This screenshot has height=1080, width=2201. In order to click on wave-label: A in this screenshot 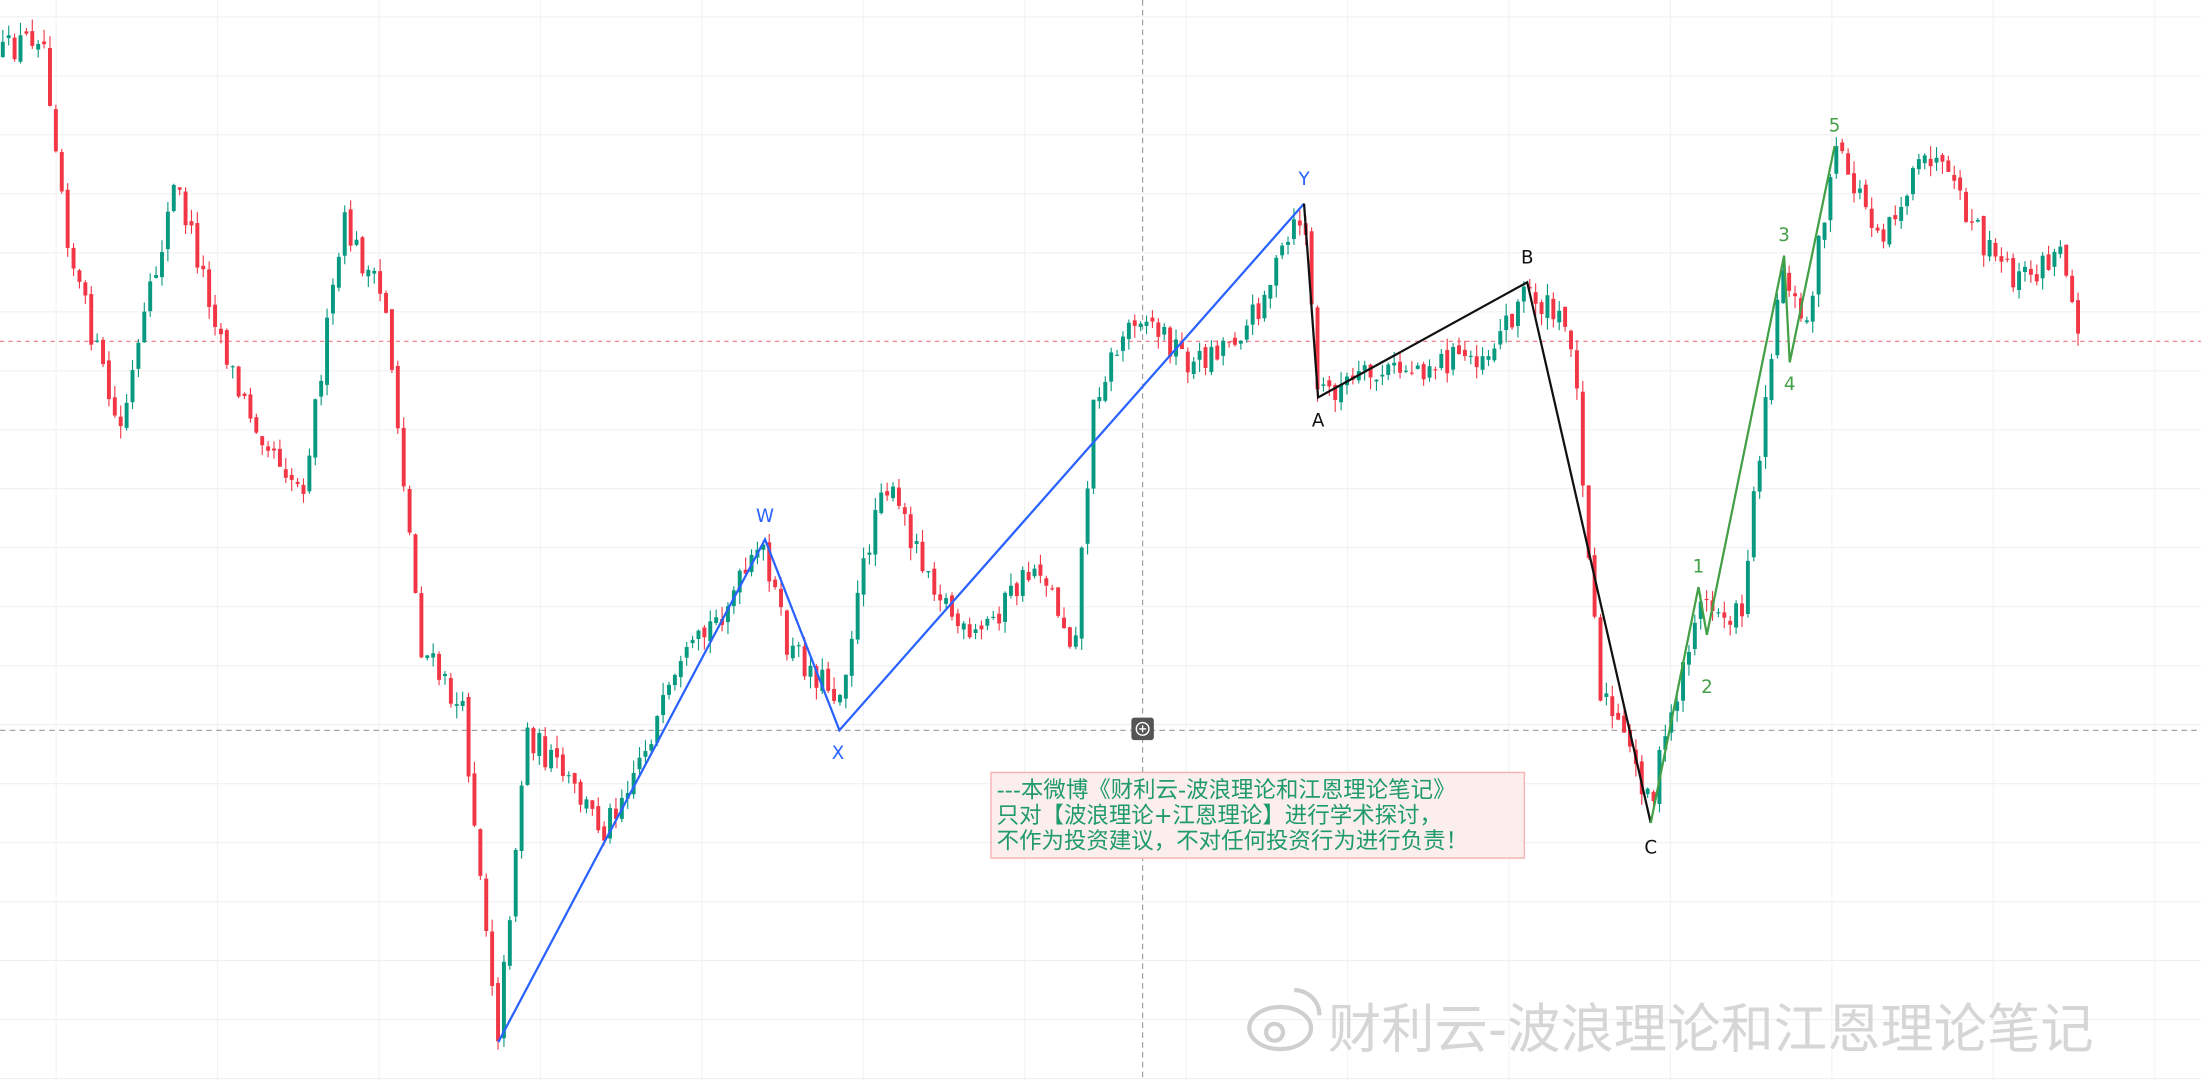, I will do `click(1318, 420)`.